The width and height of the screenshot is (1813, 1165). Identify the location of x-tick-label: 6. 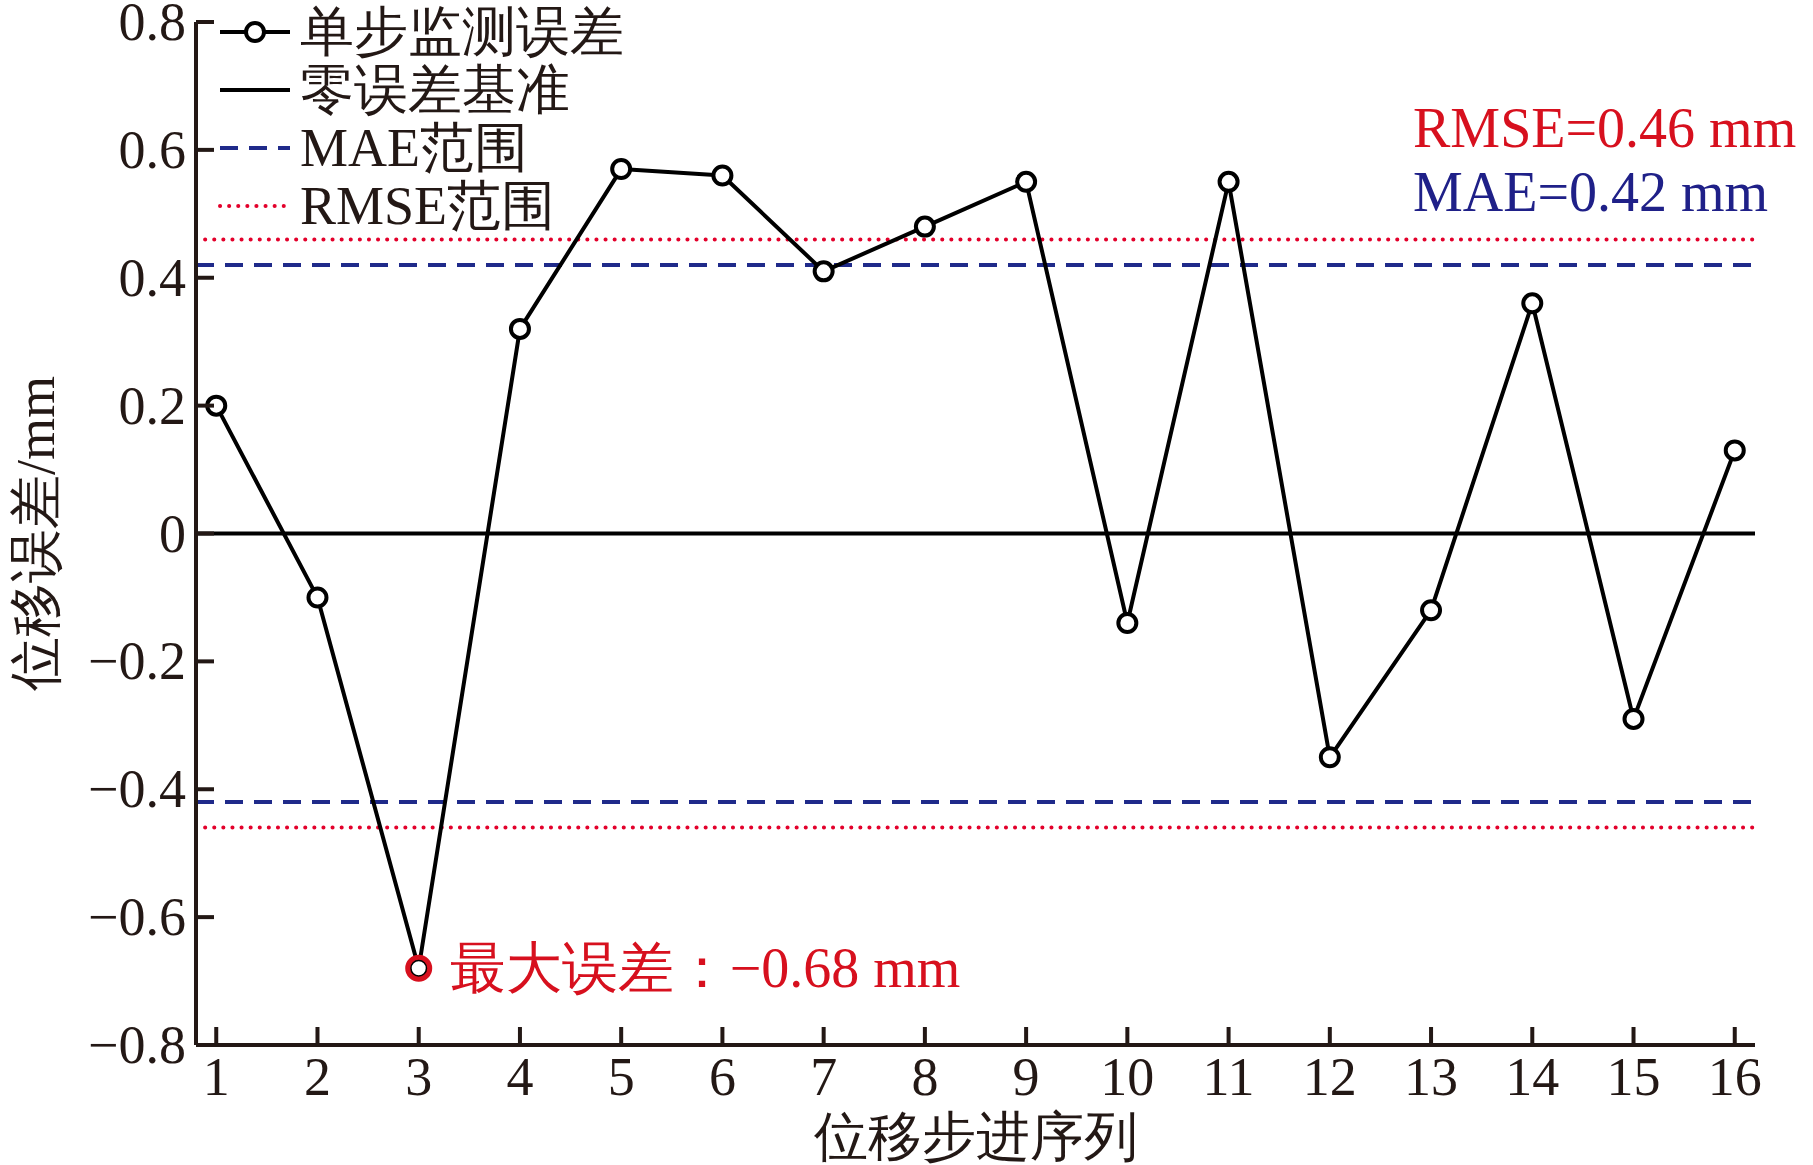
(722, 1077).